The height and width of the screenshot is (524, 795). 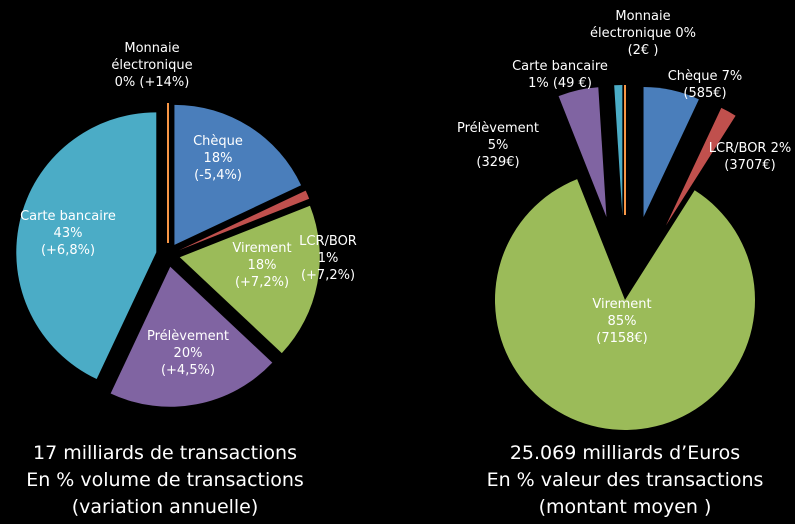 I want to click on slice-label: Monnaie électronique 0% (+14%), so click(x=152, y=65).